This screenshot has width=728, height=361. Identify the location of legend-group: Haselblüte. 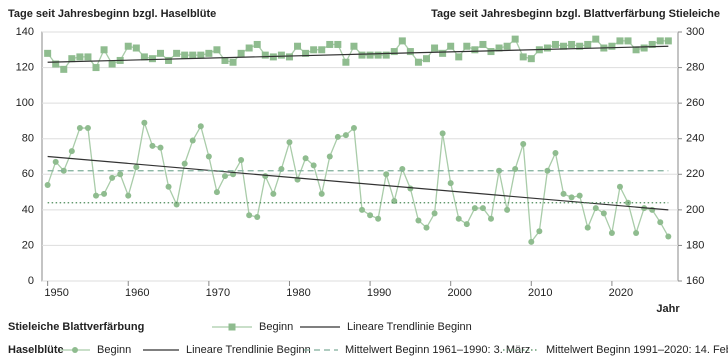
(36, 350).